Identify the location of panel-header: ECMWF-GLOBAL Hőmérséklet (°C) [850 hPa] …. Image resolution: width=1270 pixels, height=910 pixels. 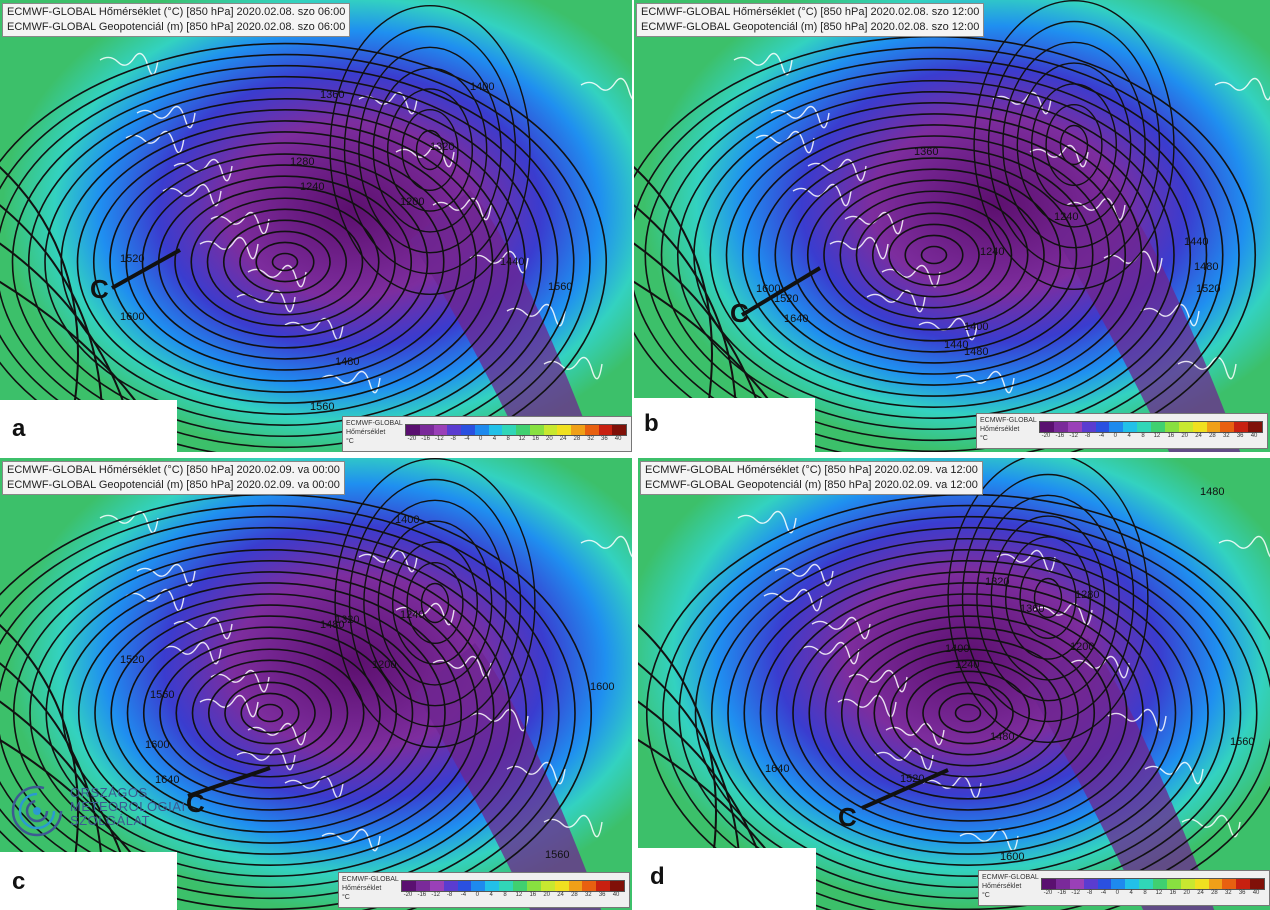
(173, 478).